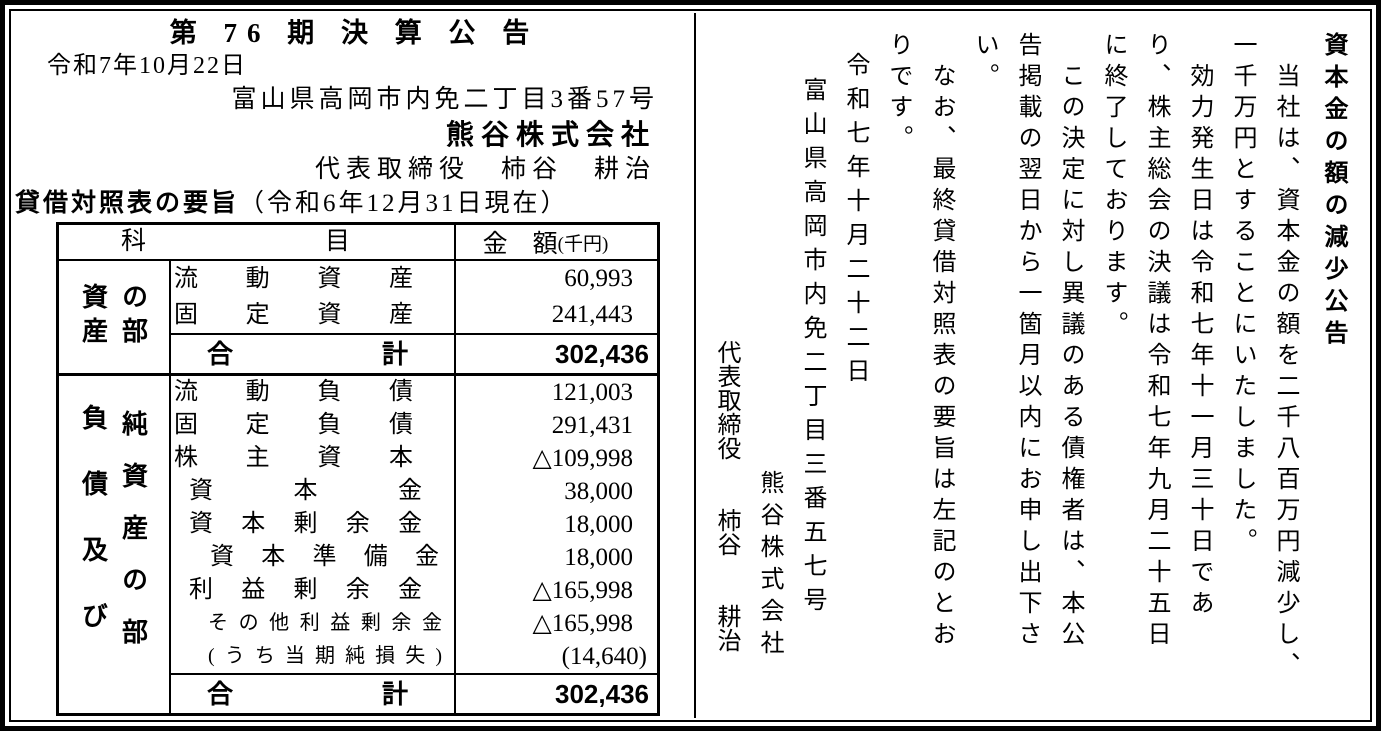 Image resolution: width=1381 pixels, height=731 pixels. Describe the element at coordinates (520, 244) in the screenshot. I see `header-amount-label: 金 額` at that location.